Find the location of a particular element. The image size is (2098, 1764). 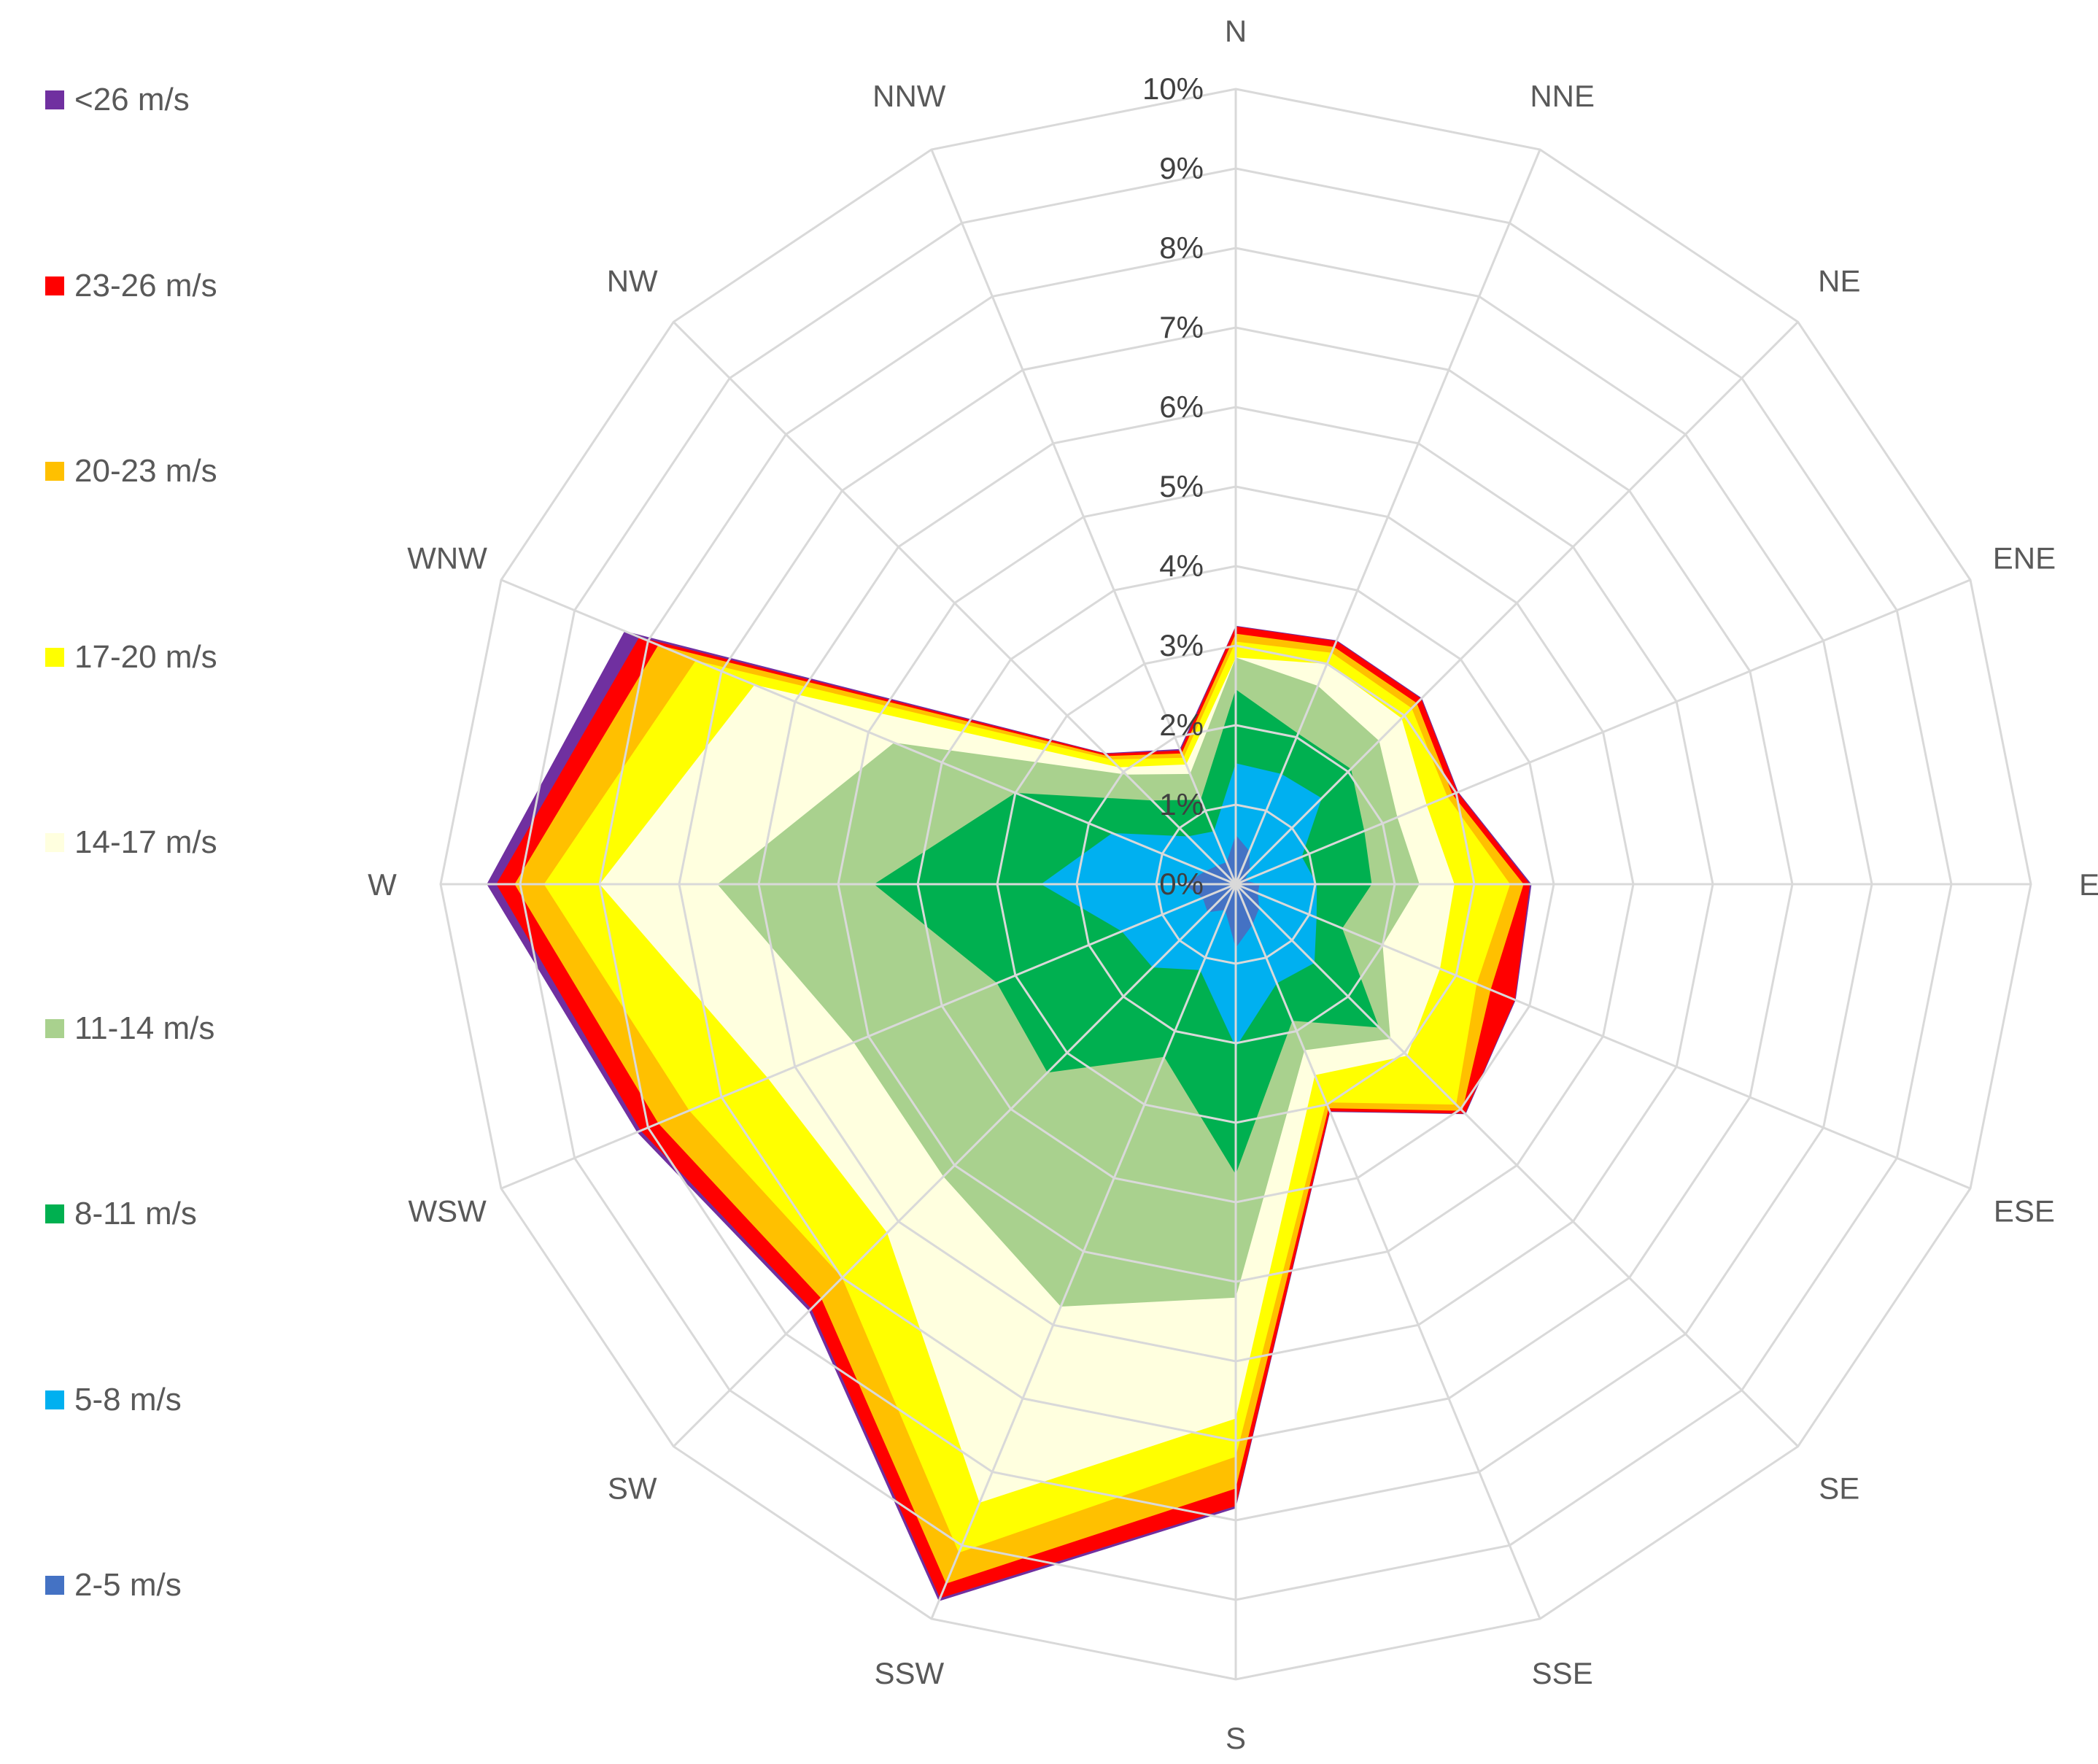

legend-label: 11-14 m/s is located at coordinates (144, 1028).